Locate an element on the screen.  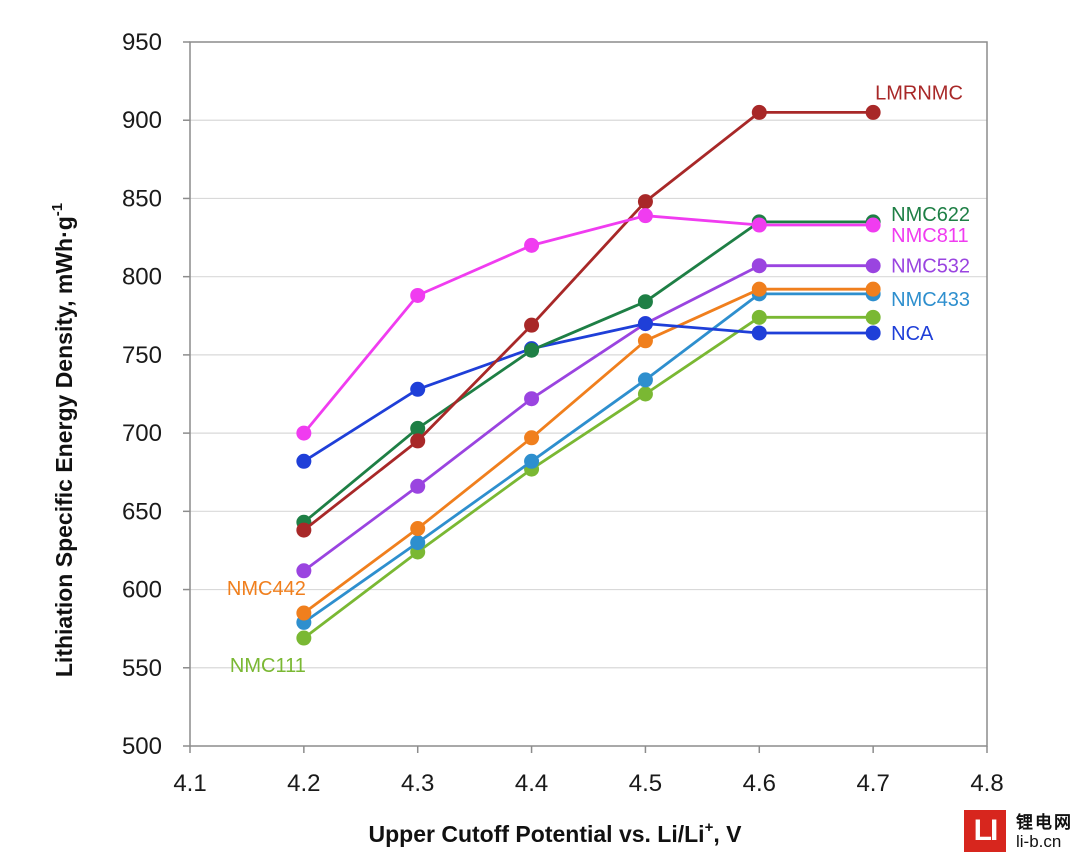
x-tick-label: 4.3 is located at coordinates (417, 783).